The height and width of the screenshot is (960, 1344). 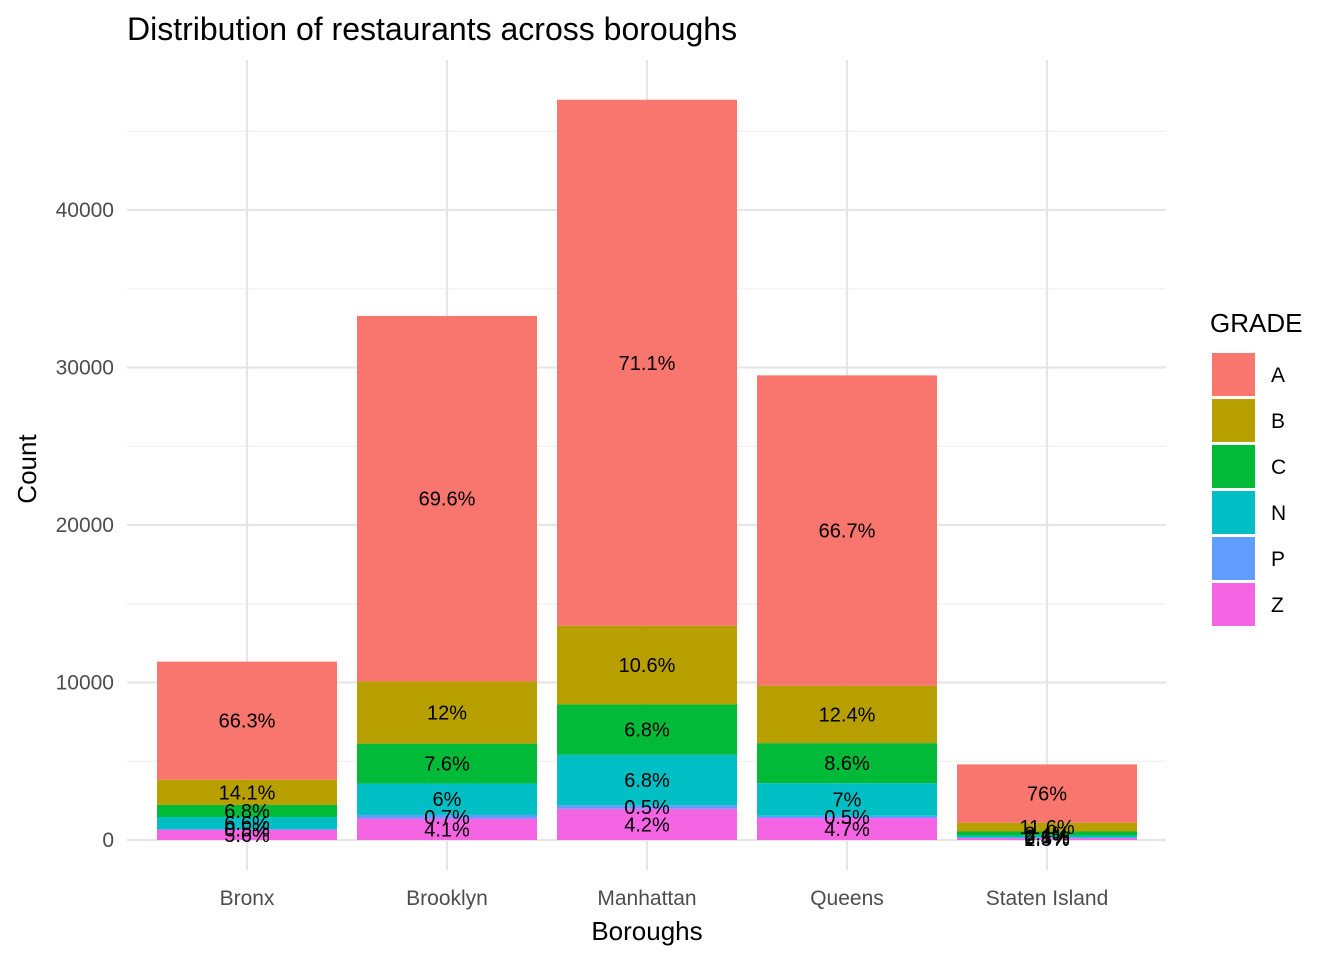 I want to click on bar-label-b: 10.6%, so click(x=647, y=666).